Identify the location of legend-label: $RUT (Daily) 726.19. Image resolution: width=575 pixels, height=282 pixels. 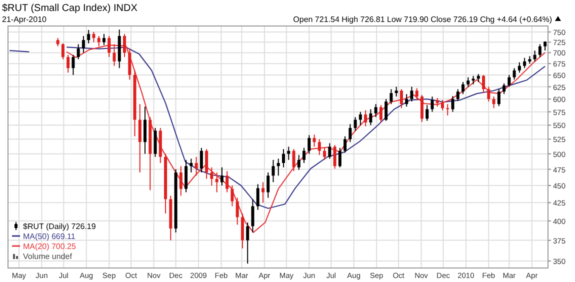
(59, 226).